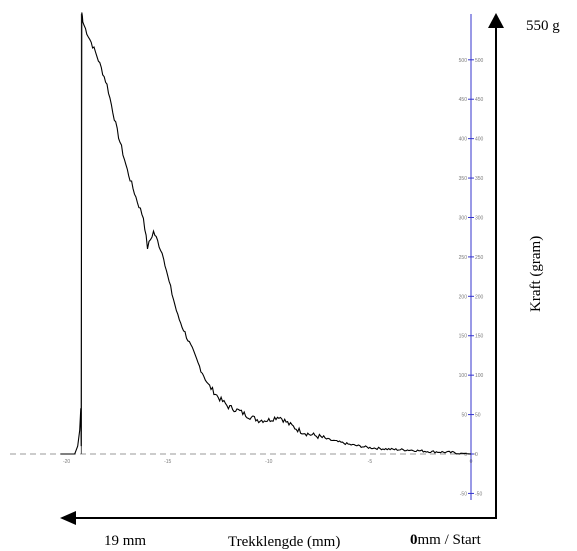  Describe the element at coordinates (536, 273) in the screenshot. I see `y-axis-title: Kraft (gram)` at that location.